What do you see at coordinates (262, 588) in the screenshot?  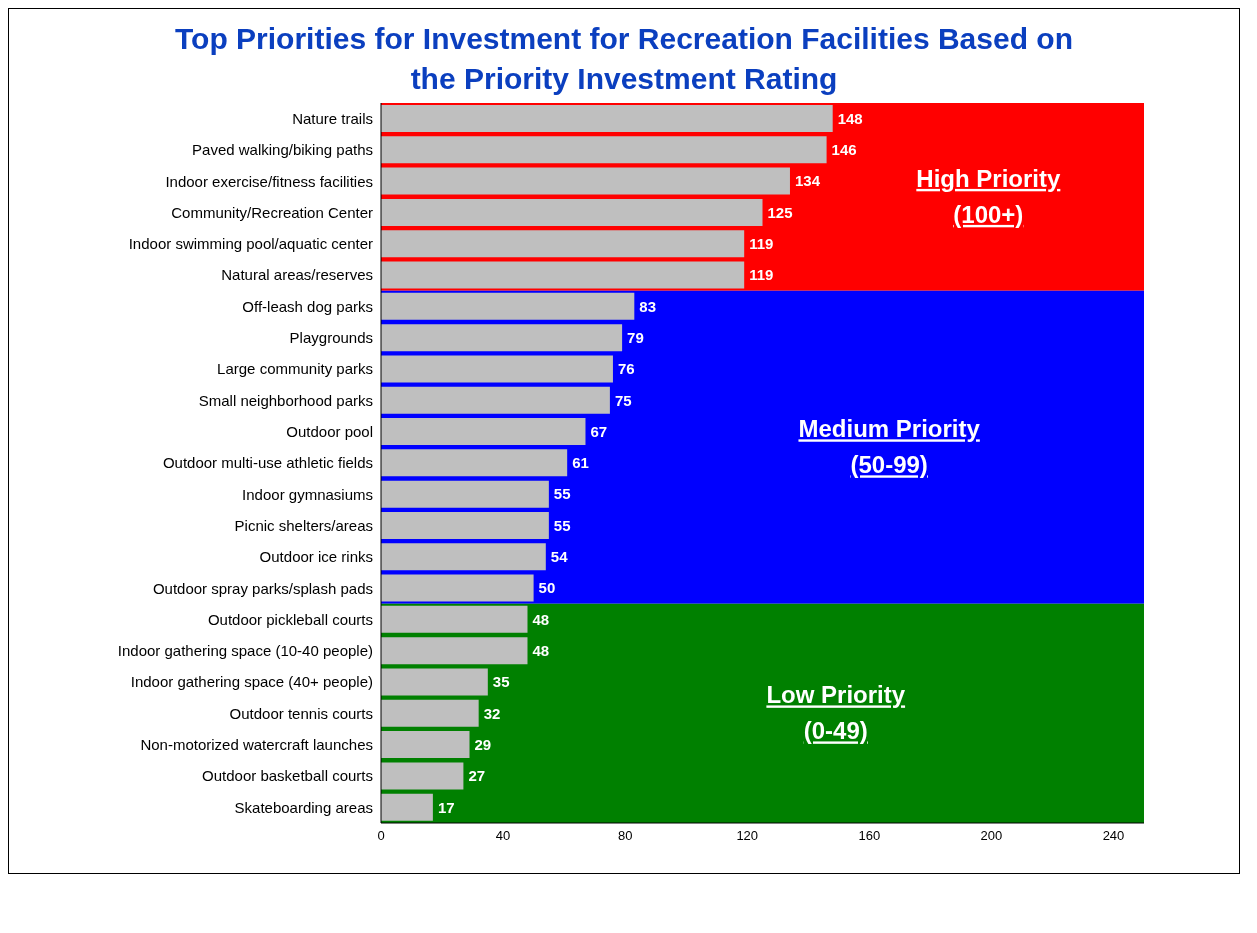 I see `y-tick-label: Outdoor spray parks/splash pads` at bounding box center [262, 588].